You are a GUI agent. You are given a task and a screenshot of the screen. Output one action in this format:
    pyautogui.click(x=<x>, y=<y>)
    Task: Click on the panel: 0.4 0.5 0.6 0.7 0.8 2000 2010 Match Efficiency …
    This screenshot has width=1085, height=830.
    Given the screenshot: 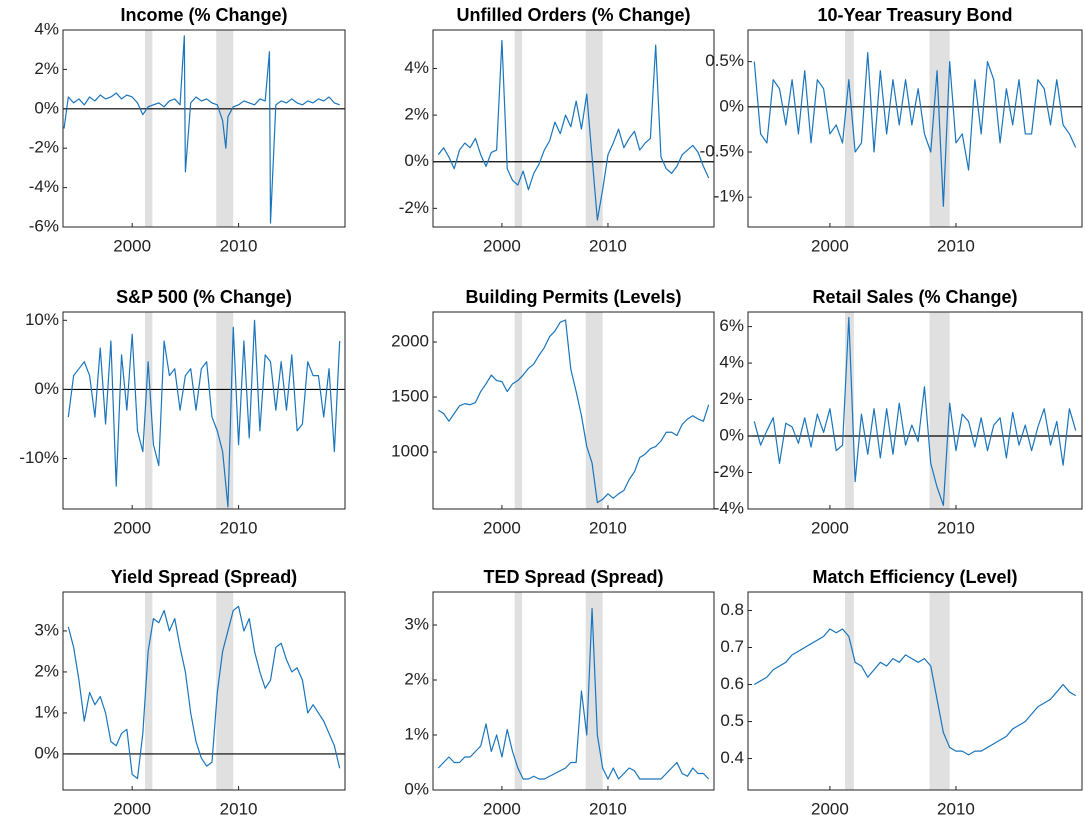 What is the action you would take?
    pyautogui.click(x=901, y=692)
    